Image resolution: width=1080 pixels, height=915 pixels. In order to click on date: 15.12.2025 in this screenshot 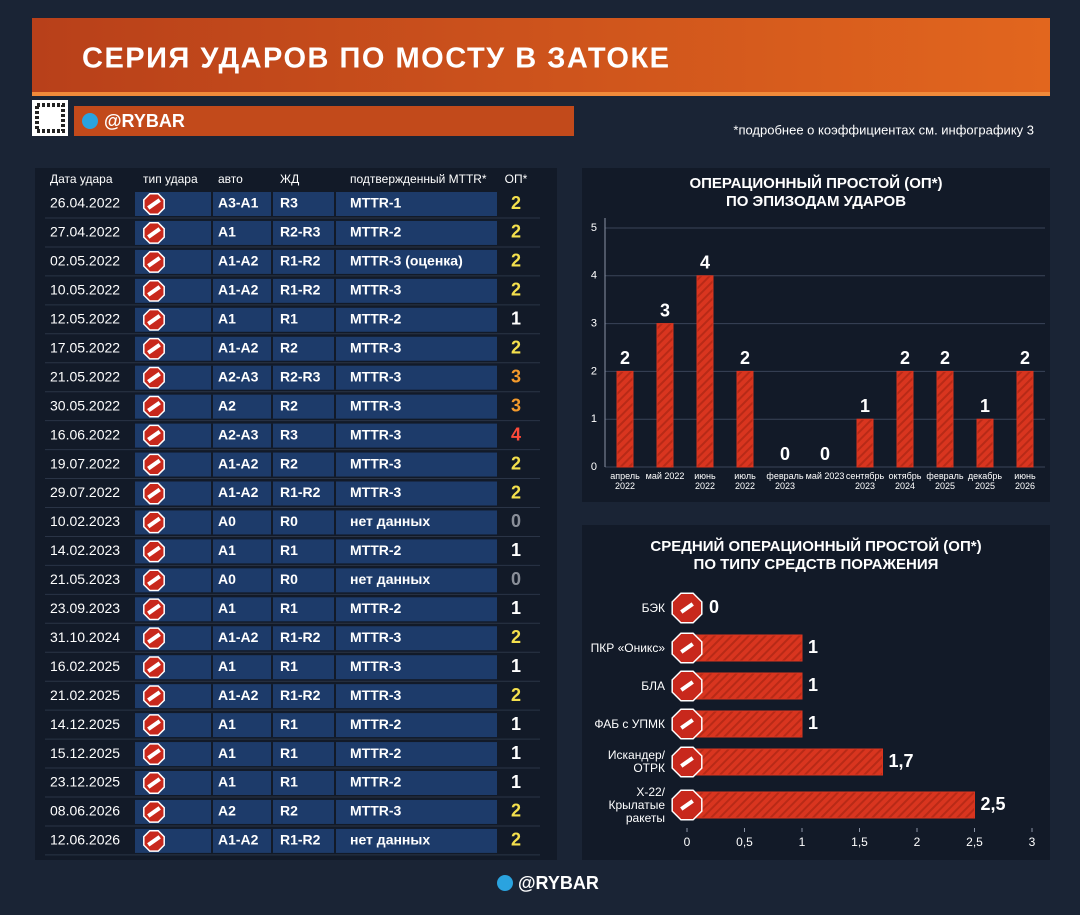, I will do `click(85, 753)`.